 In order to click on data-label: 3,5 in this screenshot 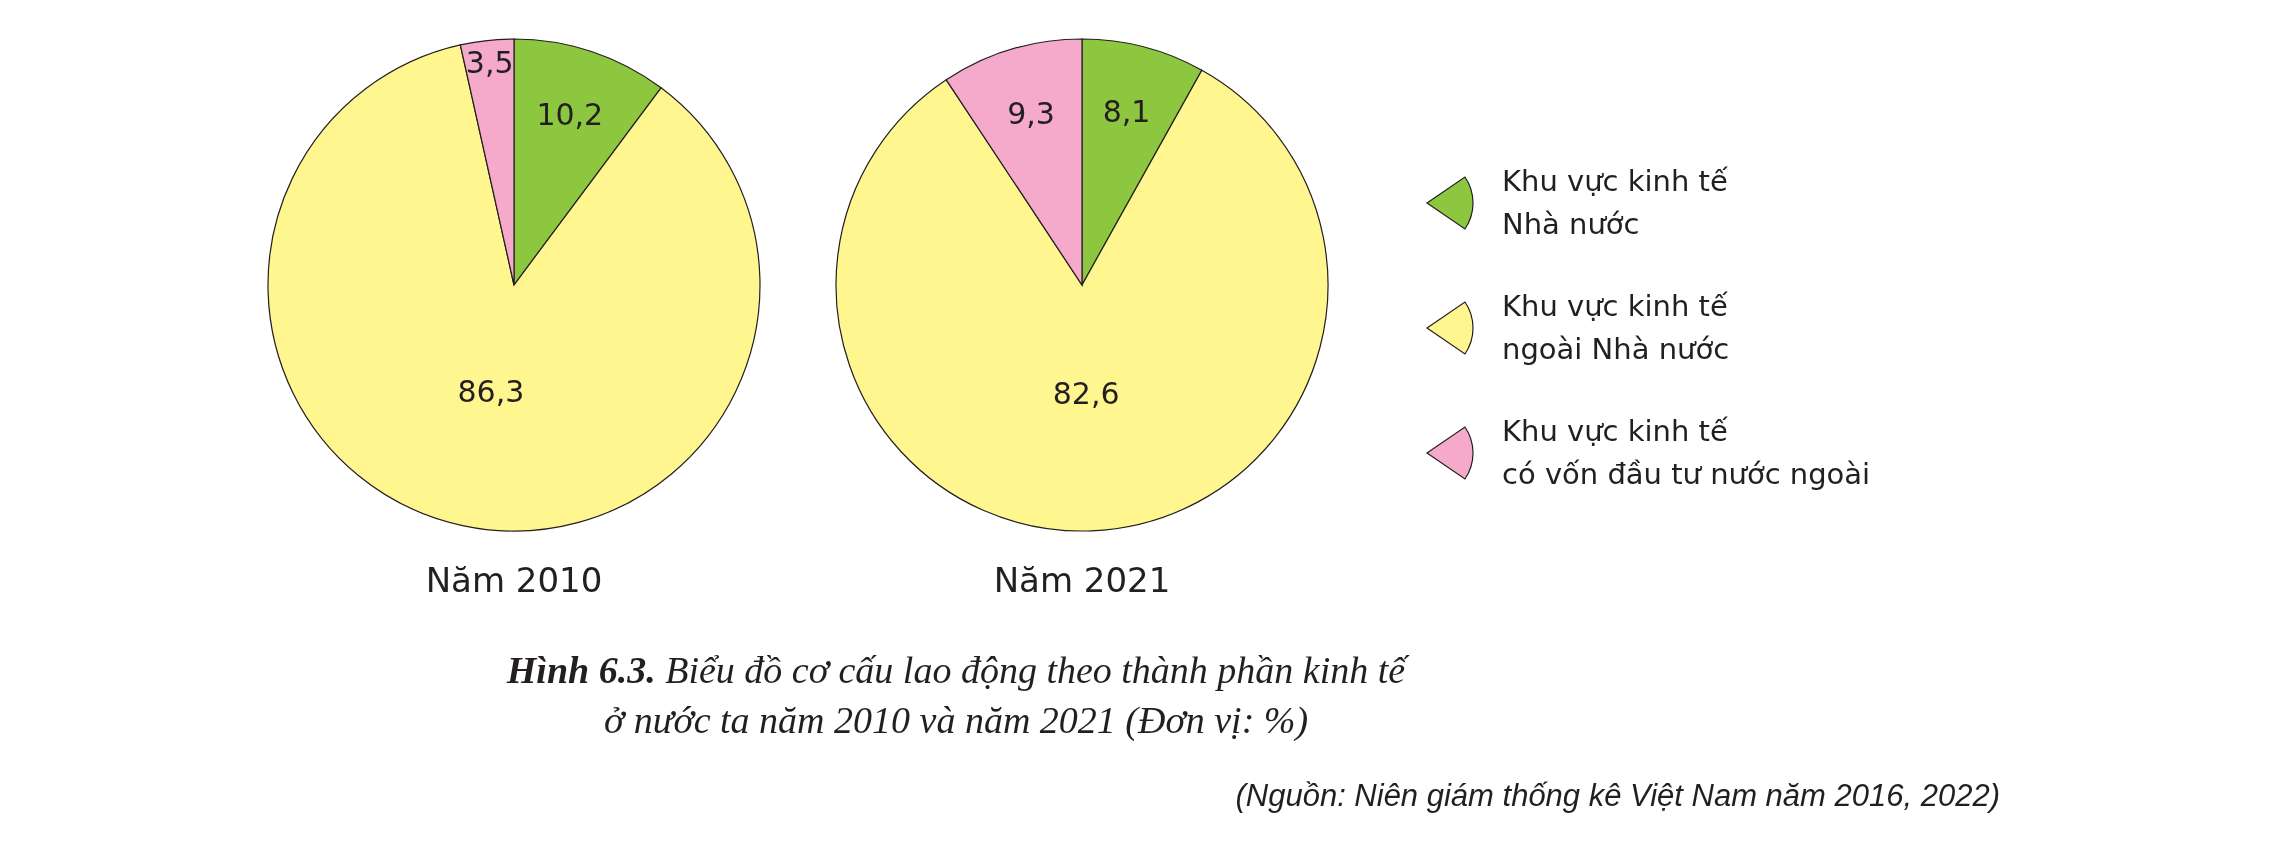, I will do `click(489, 63)`.